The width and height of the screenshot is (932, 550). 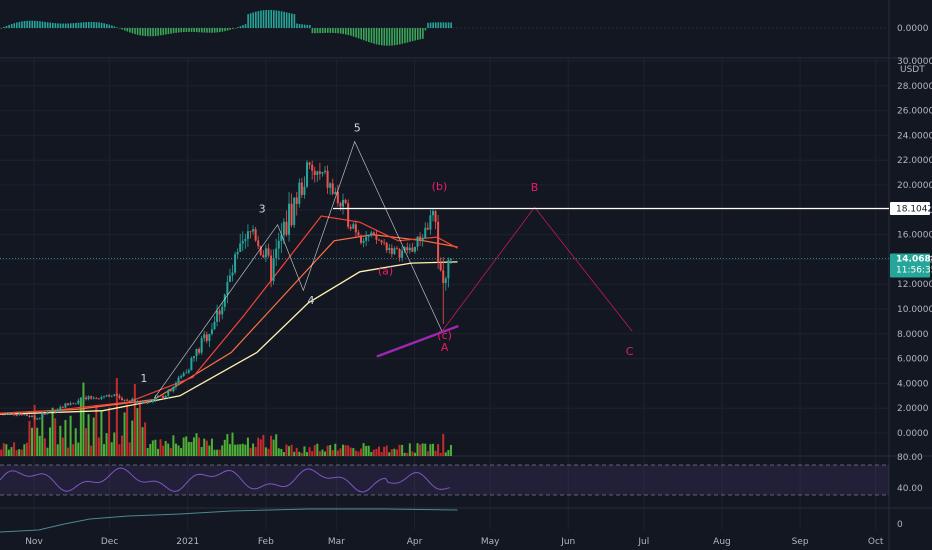 What do you see at coordinates (266, 542) in the screenshot?
I see `x-tick-label: Feb` at bounding box center [266, 542].